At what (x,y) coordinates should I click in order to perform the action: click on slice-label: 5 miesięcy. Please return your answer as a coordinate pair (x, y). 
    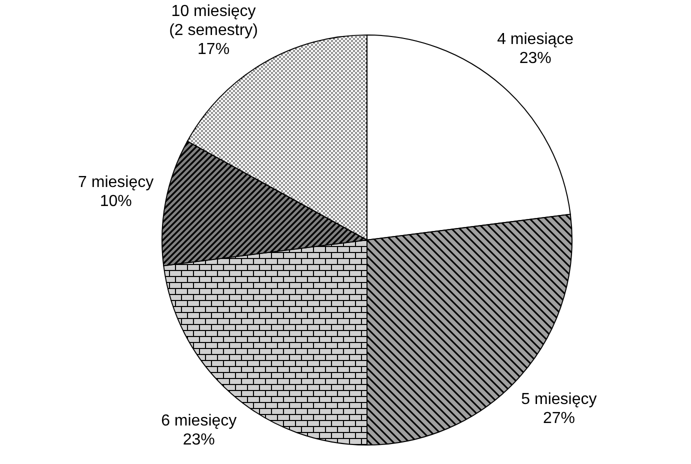
    Looking at the image, I should click on (559, 399).